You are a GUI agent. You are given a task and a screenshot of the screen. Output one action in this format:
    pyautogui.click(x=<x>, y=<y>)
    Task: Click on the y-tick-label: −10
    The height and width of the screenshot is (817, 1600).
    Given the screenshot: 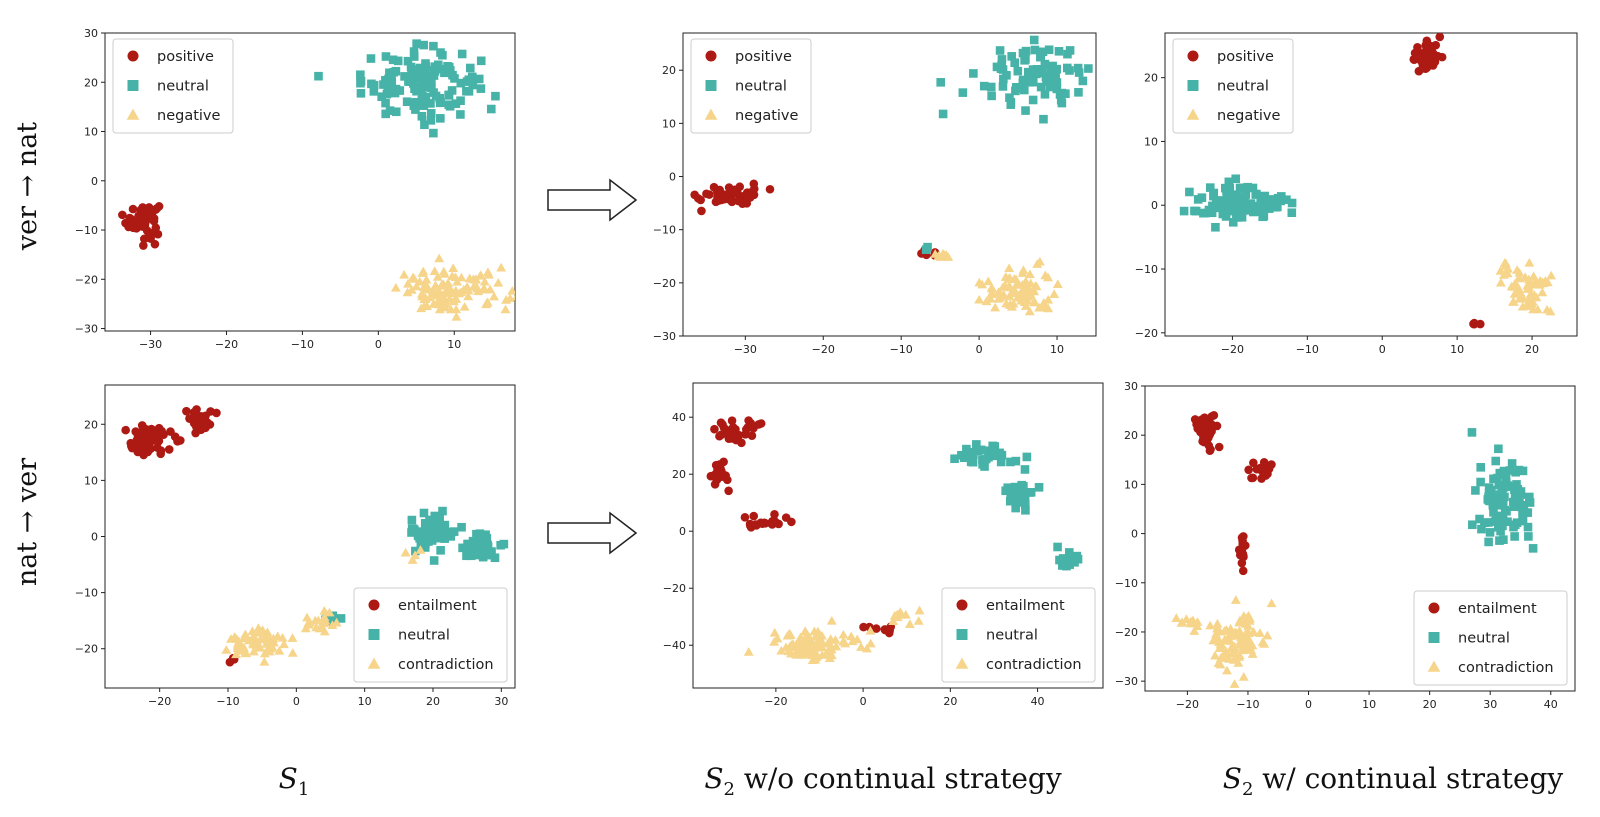 What is the action you would take?
    pyautogui.click(x=664, y=230)
    